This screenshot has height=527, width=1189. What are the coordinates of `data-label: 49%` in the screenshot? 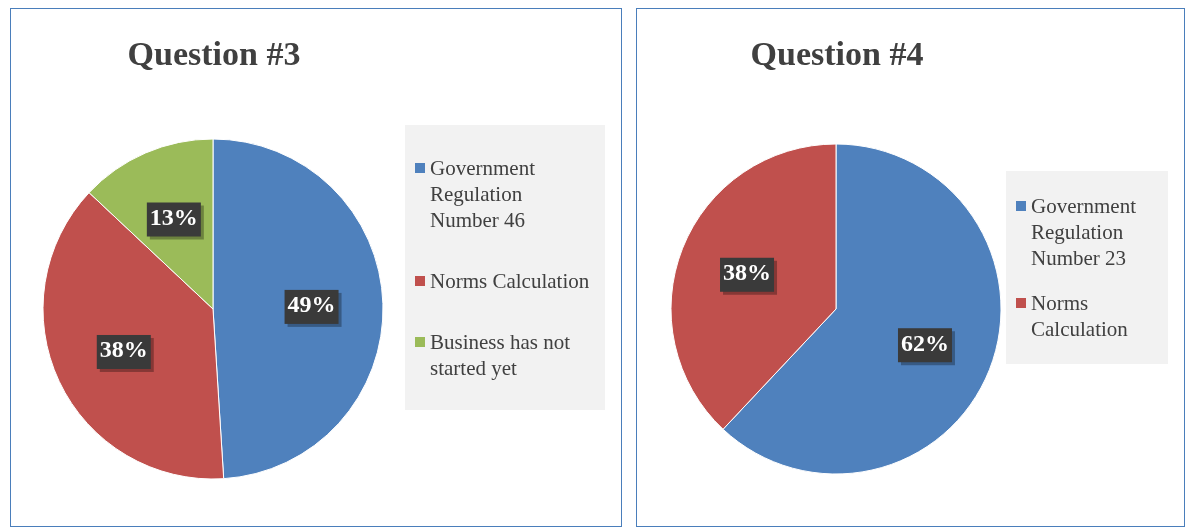 It's located at (311, 304).